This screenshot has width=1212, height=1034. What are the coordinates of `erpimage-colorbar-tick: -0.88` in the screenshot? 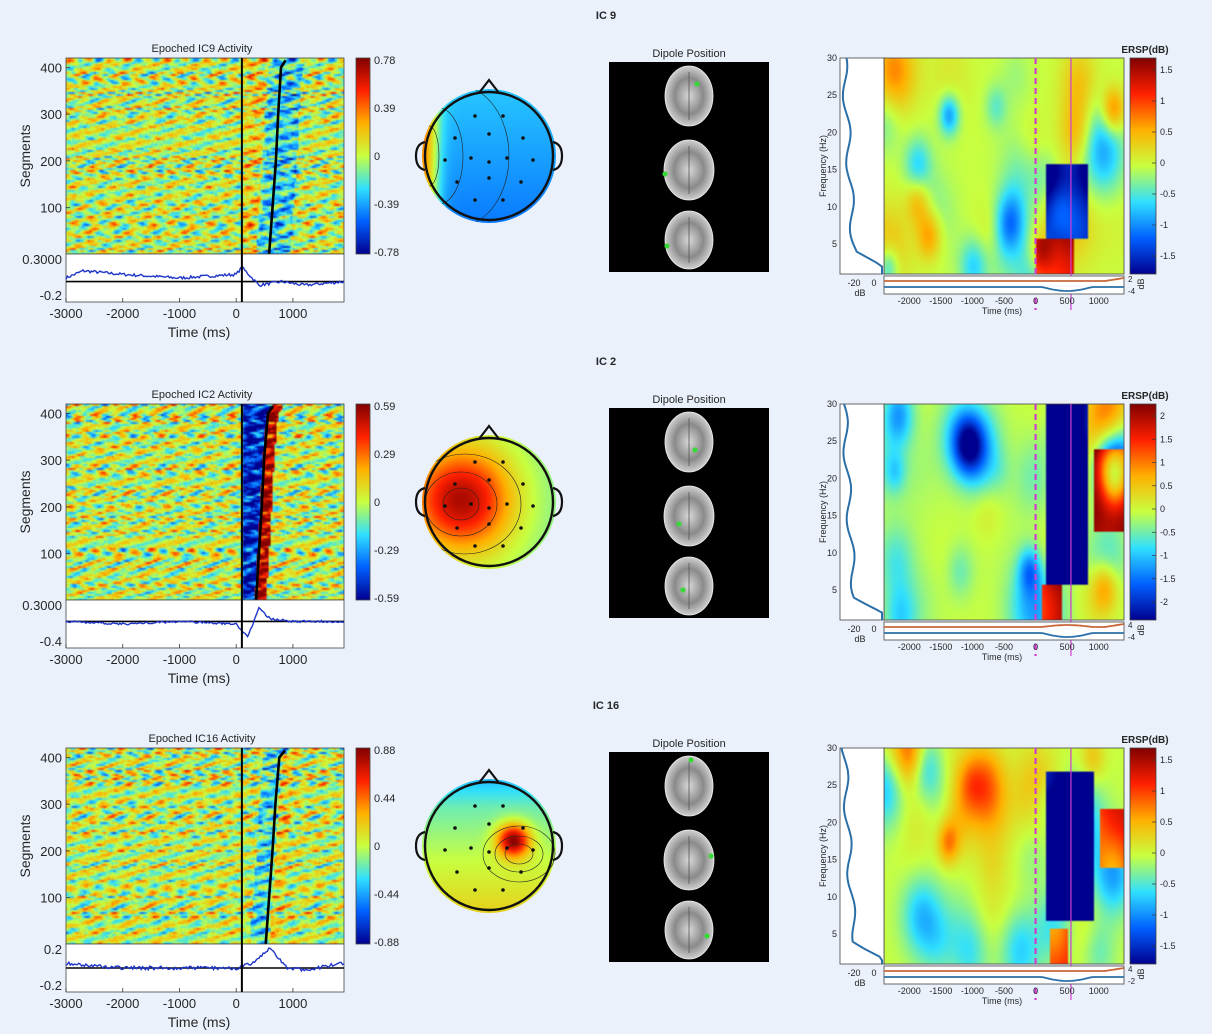 It's located at (386, 943).